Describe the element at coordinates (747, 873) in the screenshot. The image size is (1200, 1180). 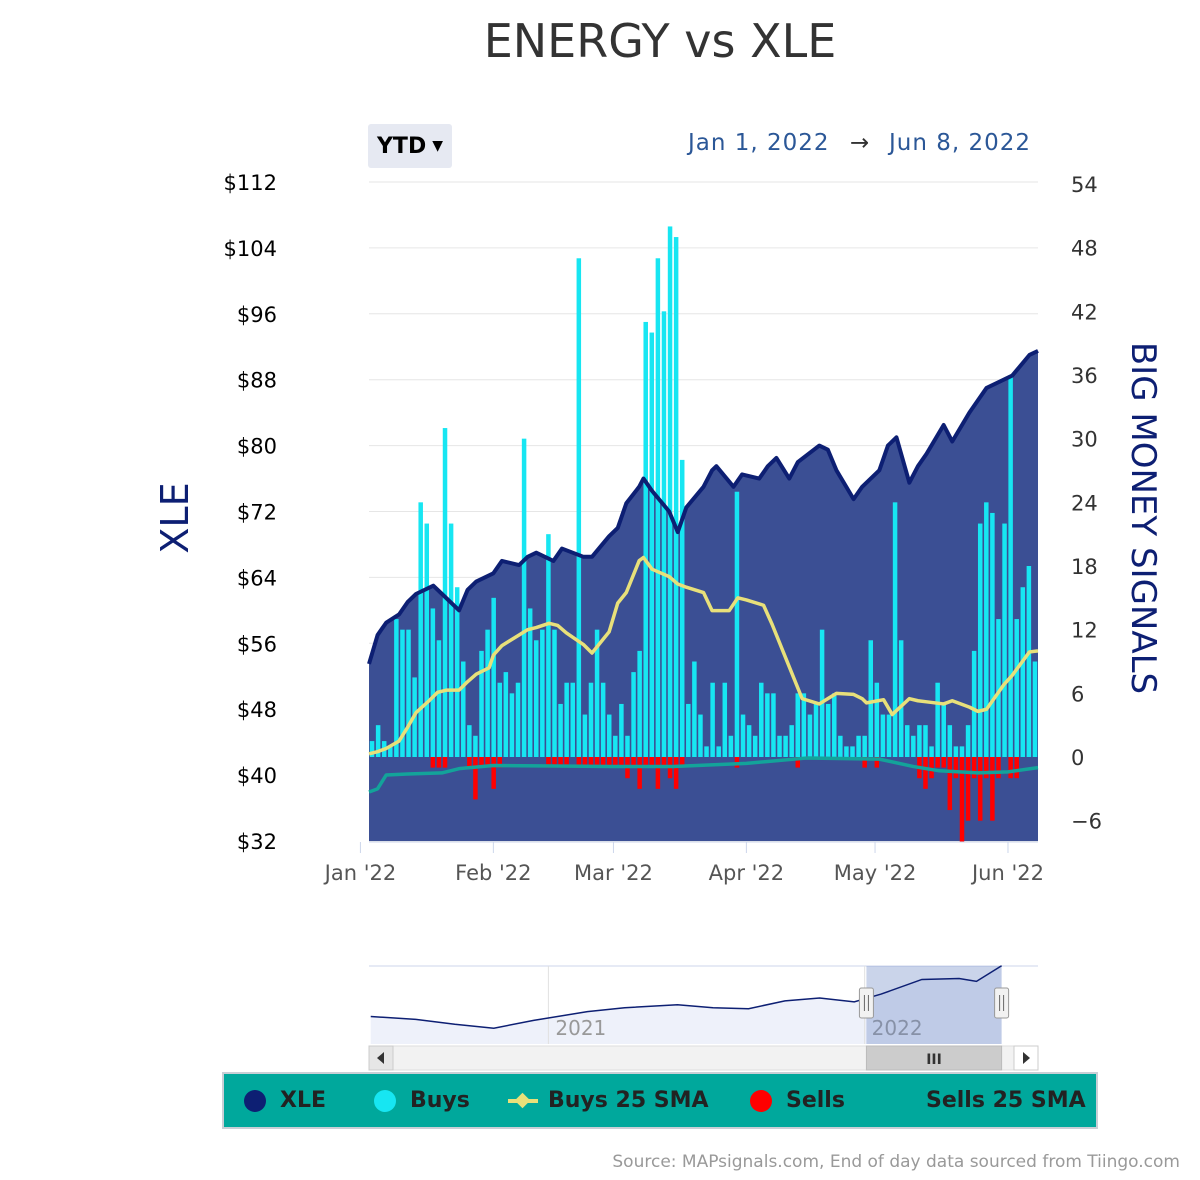
I see `x-tick-label: Apr '22` at that location.